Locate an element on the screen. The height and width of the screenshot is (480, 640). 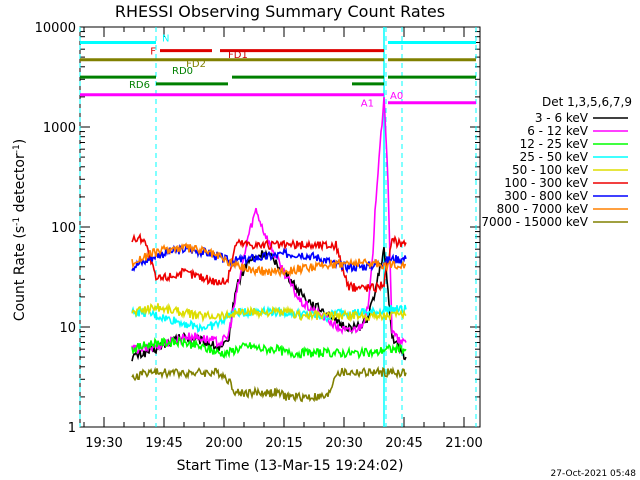
x-tick-label: 19:30 is located at coordinates (103, 443).